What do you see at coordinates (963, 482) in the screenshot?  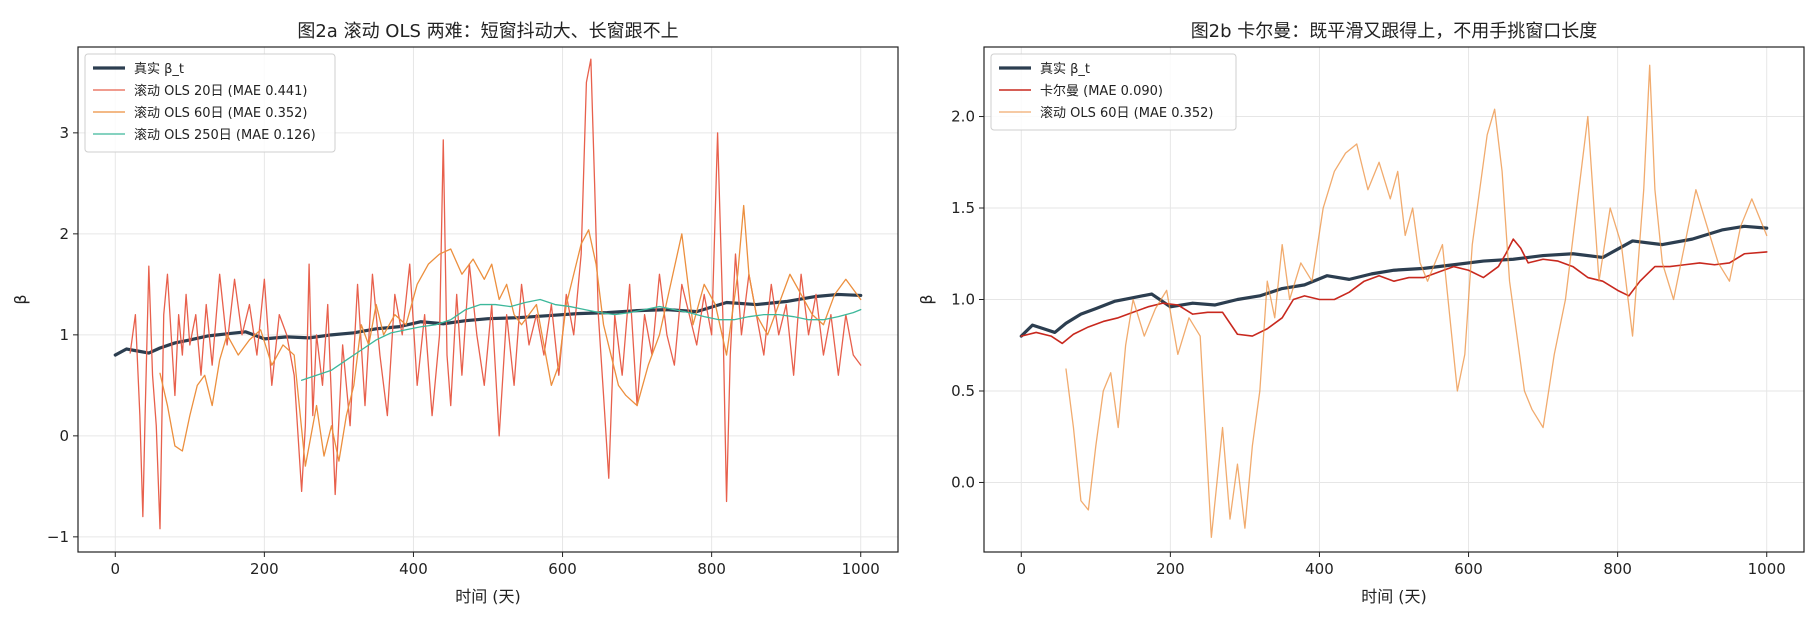 I see `y-tick-label: 0.0` at bounding box center [963, 482].